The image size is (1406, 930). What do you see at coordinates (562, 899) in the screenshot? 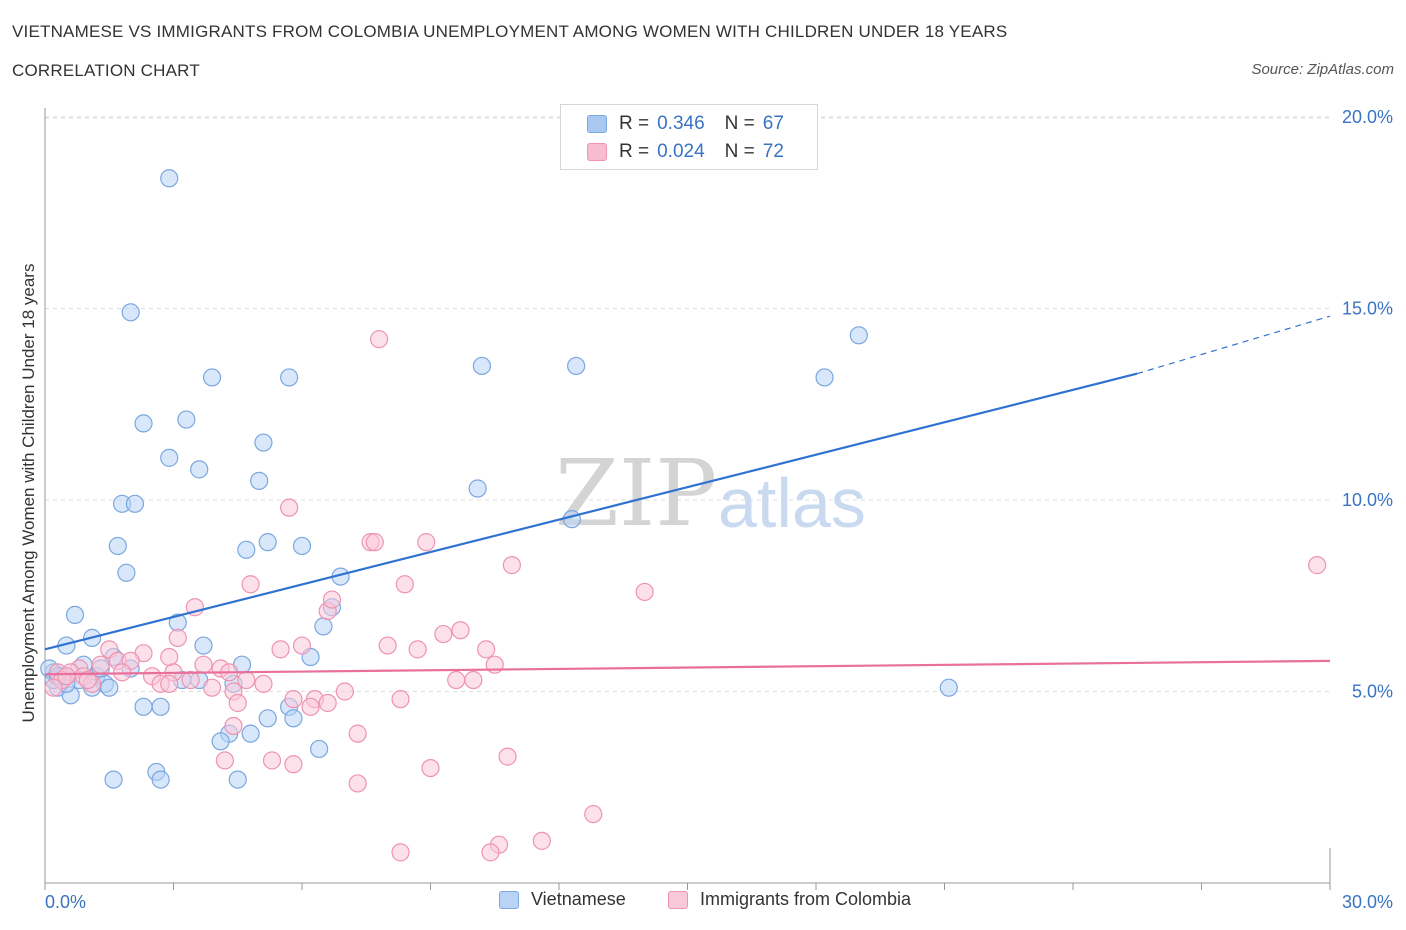
I see `legend-item-vietnamese: Vietnamese` at bounding box center [562, 899].